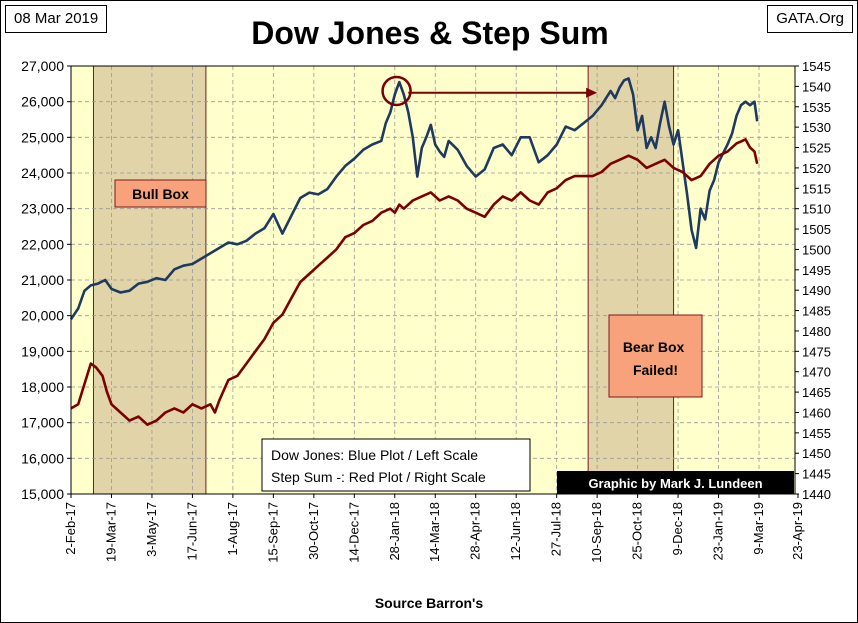 Image resolution: width=858 pixels, height=623 pixels. Describe the element at coordinates (515, 531) in the screenshot. I see `x-tick-label: 12-Jun-18` at that location.